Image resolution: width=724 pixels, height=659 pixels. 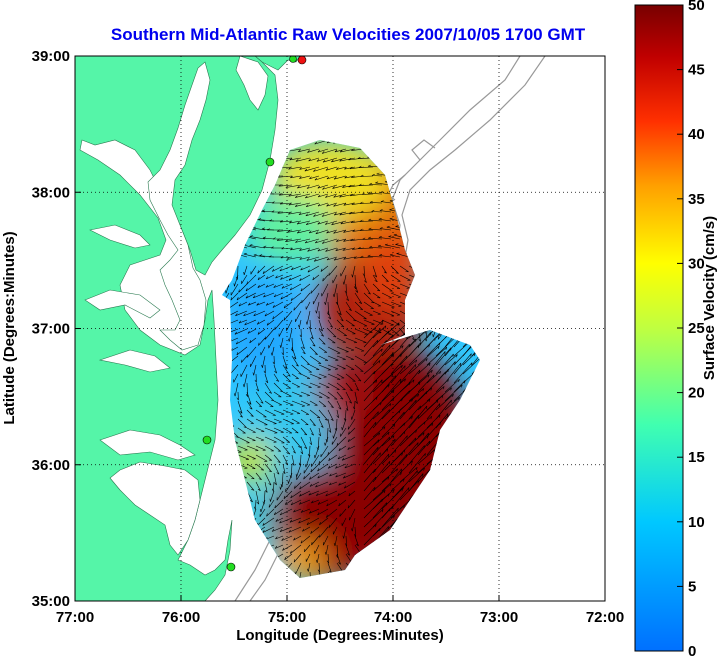 What do you see at coordinates (293, 59) in the screenshot?
I see `station-marker` at bounding box center [293, 59].